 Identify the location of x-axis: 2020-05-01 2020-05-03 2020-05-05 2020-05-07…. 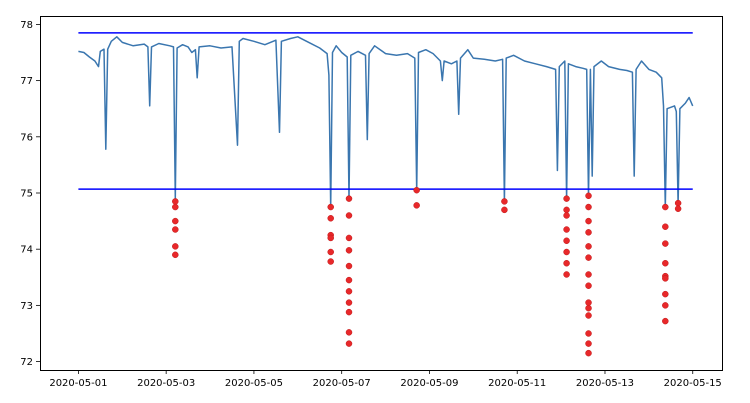
(385, 379).